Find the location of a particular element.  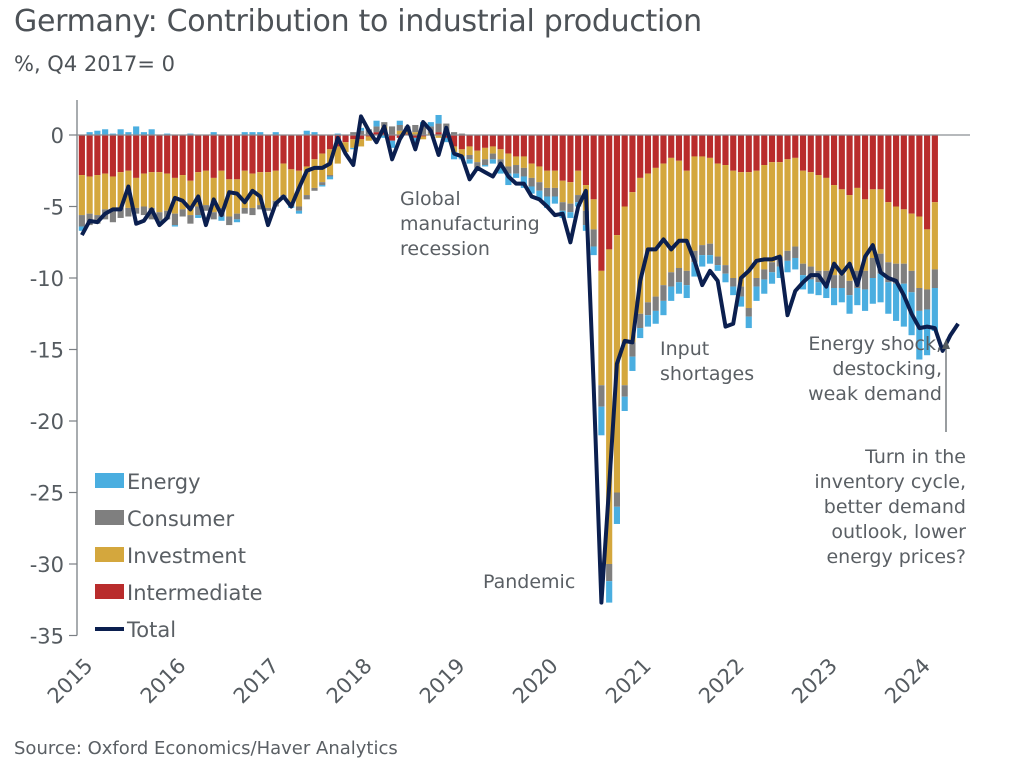

annotation: Energy shock, destocking, weak demand is located at coordinates (875, 369).